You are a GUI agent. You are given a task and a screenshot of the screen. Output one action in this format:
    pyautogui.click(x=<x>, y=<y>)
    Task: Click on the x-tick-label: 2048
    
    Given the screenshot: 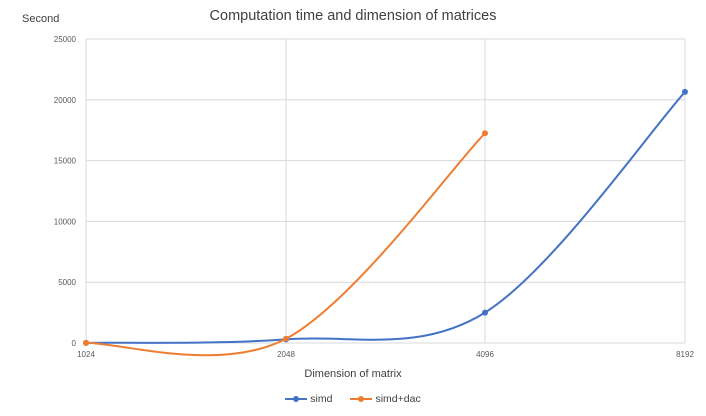 What is the action you would take?
    pyautogui.click(x=286, y=354)
    